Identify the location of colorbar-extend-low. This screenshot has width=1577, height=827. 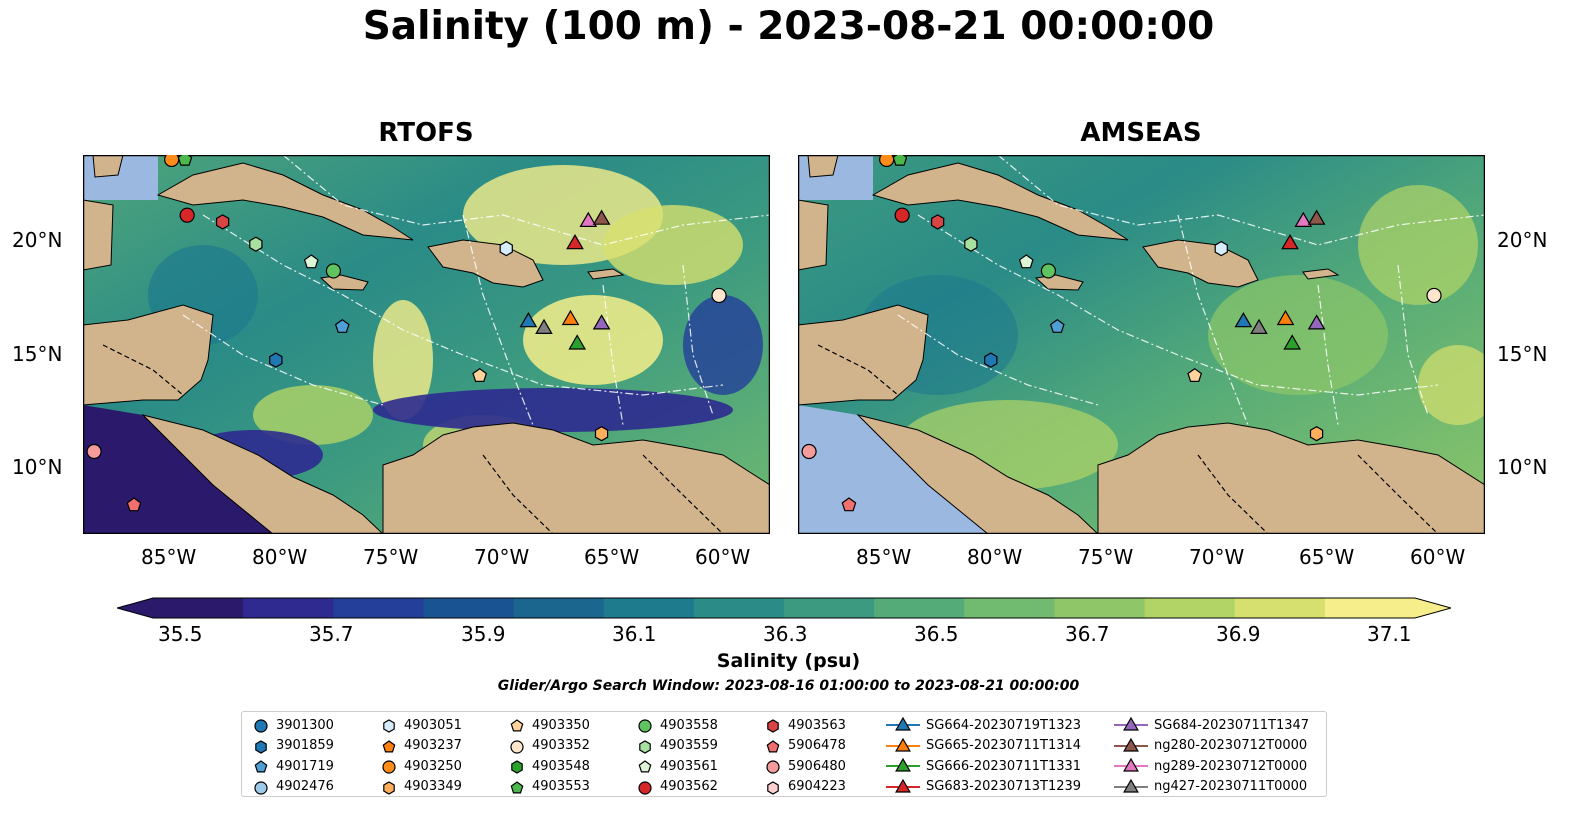
(135, 608).